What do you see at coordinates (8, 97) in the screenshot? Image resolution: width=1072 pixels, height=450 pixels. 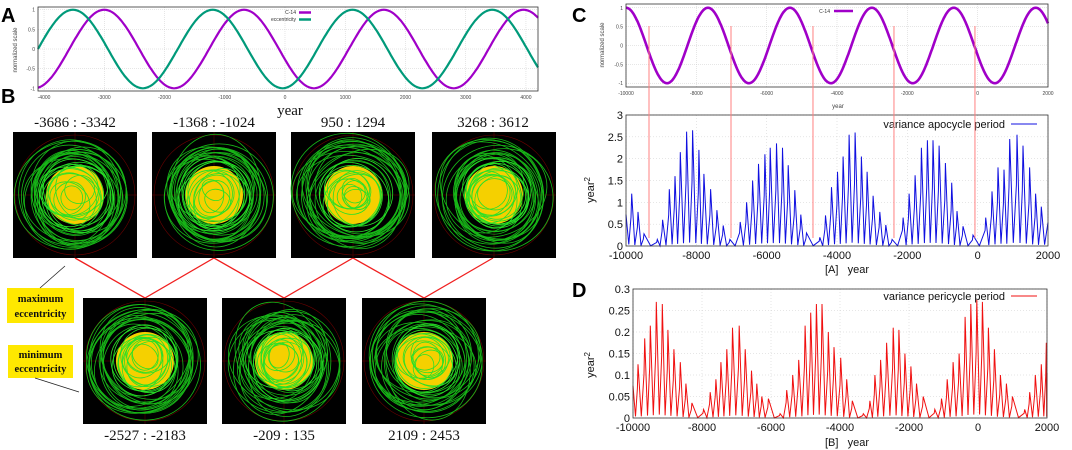 I see `panel-label-b: B` at bounding box center [8, 97].